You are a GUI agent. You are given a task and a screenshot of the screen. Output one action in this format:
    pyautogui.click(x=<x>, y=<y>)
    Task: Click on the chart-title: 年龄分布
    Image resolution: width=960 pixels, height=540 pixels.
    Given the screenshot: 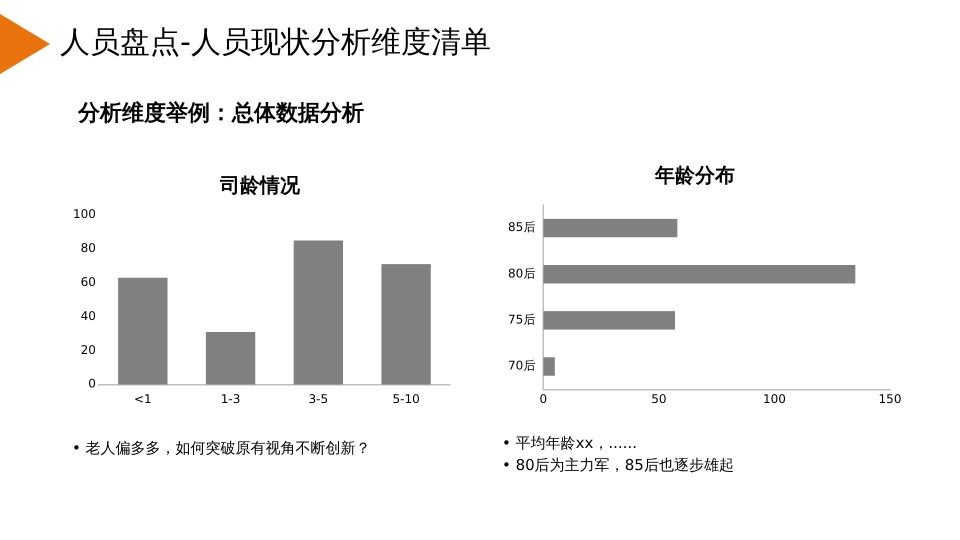 What is the action you would take?
    pyautogui.click(x=694, y=175)
    